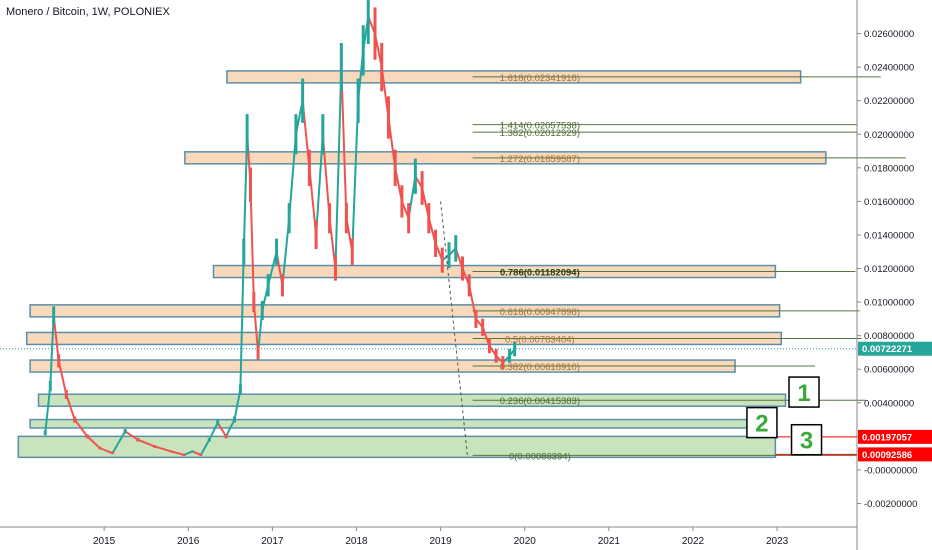 The height and width of the screenshot is (550, 932). What do you see at coordinates (784, 416) in the screenshot?
I see `annotations-layer: 1 2 3` at bounding box center [784, 416].